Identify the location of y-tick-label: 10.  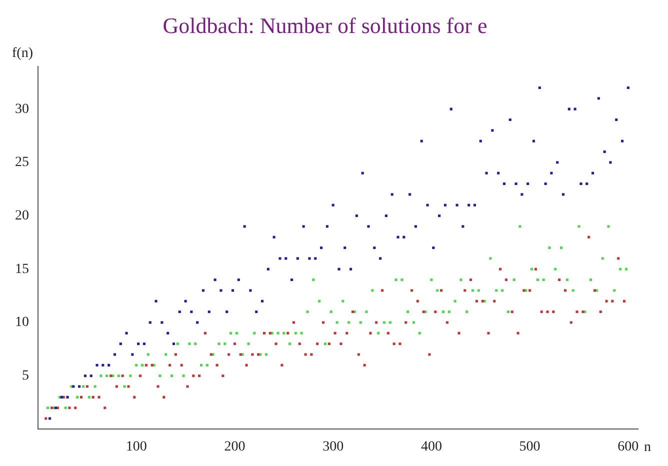
(22, 322).